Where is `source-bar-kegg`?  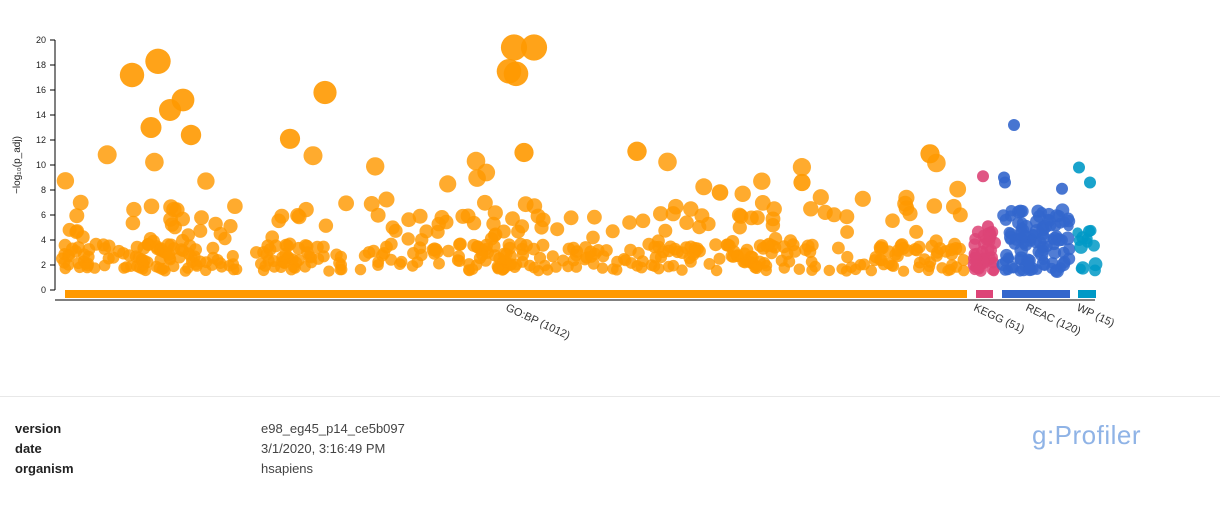
source-bar-kegg is located at coordinates (984, 294).